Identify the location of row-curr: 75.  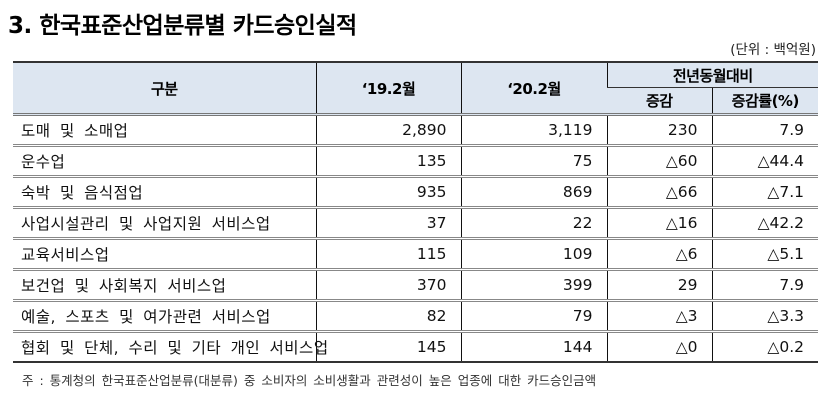
(533, 161).